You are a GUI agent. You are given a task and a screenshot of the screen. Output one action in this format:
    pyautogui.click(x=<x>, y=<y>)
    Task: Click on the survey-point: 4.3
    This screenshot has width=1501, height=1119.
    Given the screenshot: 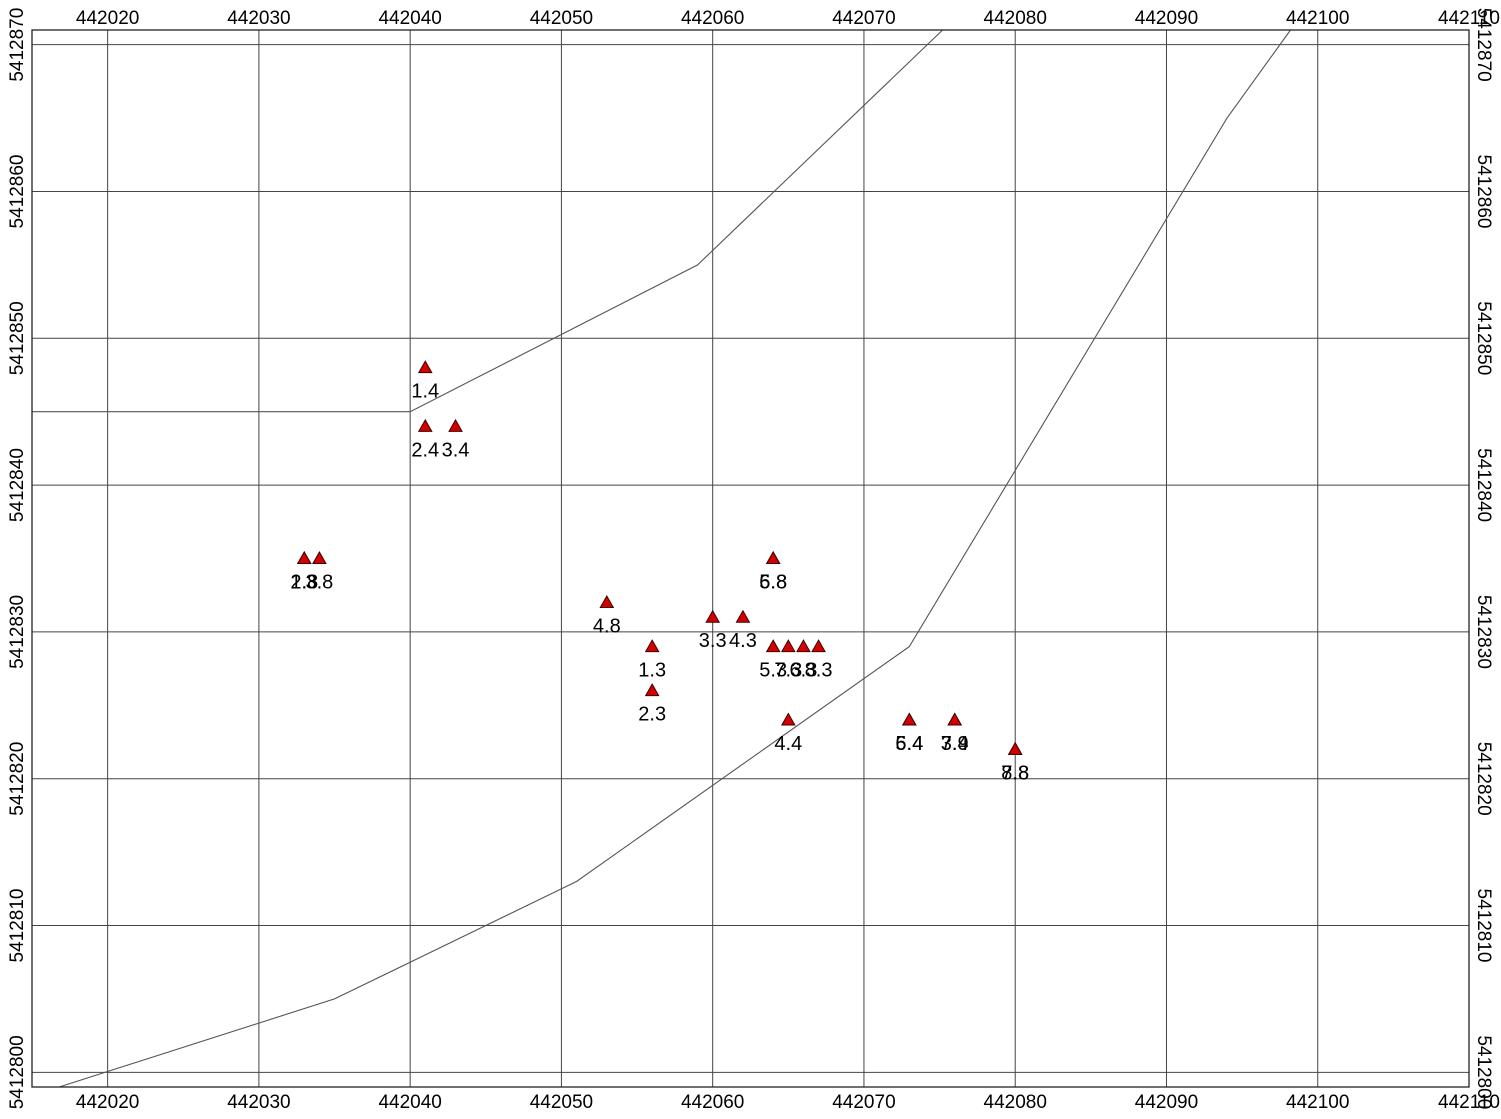 What is the action you would take?
    pyautogui.click(x=743, y=631)
    